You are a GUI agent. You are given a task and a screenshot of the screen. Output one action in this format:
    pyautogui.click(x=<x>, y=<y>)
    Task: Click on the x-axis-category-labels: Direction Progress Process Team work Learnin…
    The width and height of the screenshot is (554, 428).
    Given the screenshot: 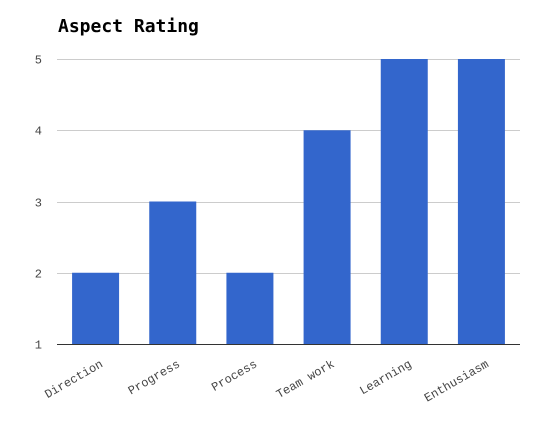 What is the action you would take?
    pyautogui.click(x=266, y=381)
    